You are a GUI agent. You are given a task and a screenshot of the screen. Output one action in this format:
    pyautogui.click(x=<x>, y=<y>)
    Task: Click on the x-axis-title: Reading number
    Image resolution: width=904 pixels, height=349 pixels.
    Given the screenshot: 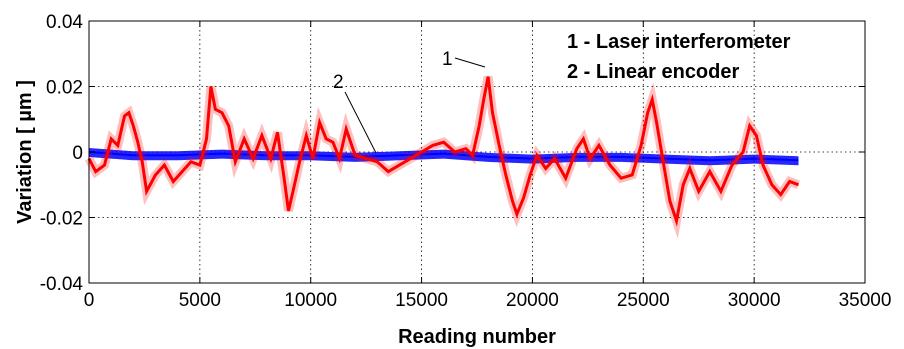 What is the action you would take?
    pyautogui.click(x=477, y=337)
    